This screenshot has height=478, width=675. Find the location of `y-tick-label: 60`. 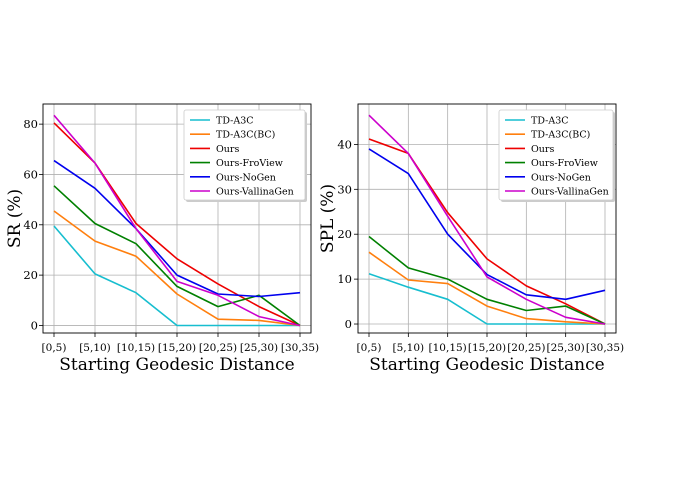

y-tick-label: 60 is located at coordinates (30, 174).